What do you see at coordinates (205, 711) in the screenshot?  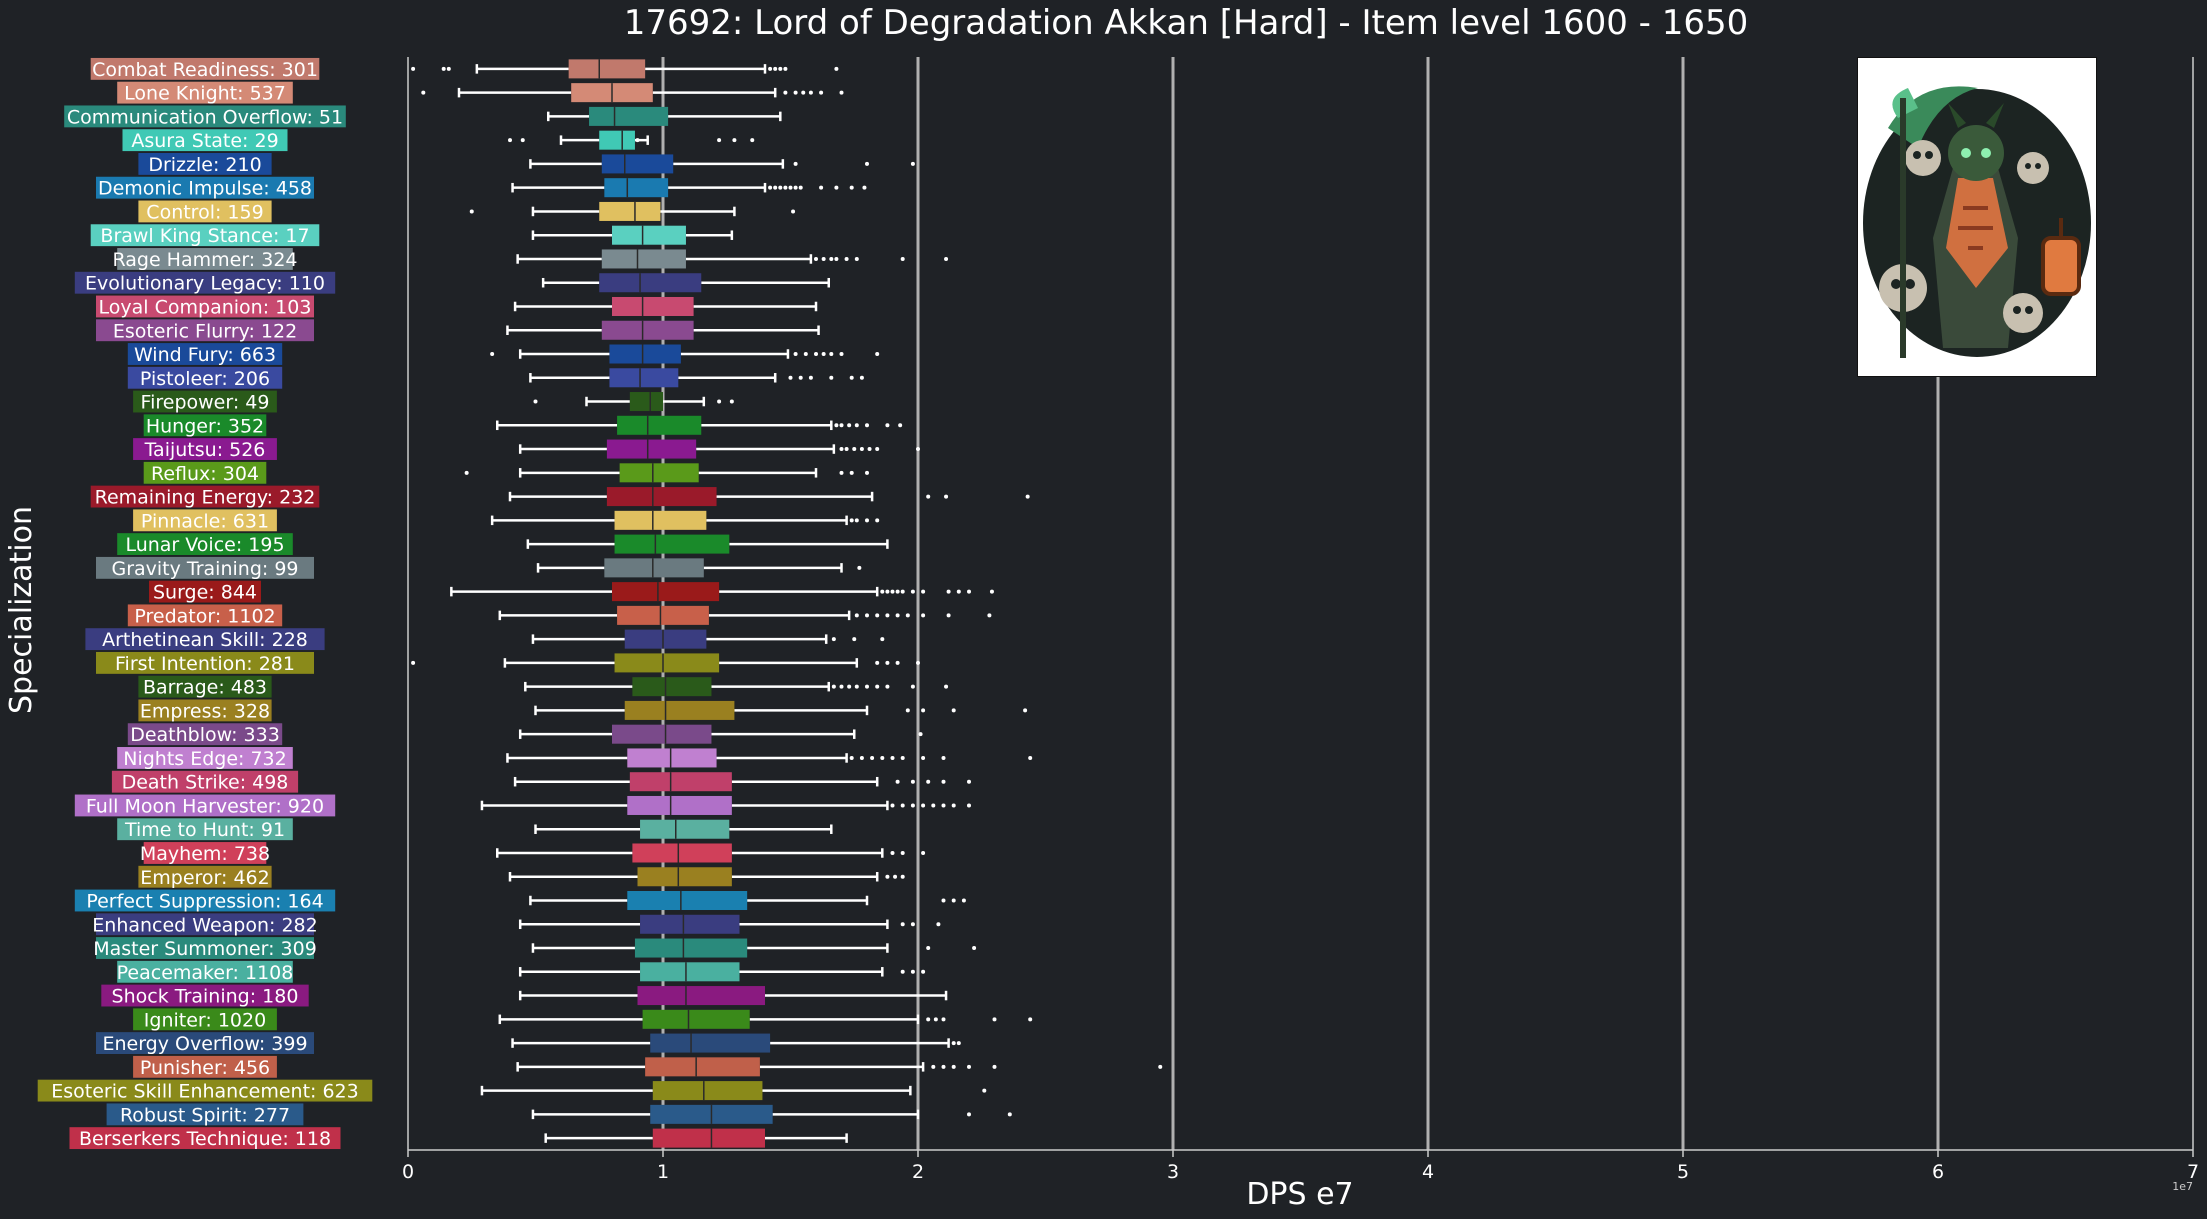 I see `y-tick-label-27: Empress: 328` at bounding box center [205, 711].